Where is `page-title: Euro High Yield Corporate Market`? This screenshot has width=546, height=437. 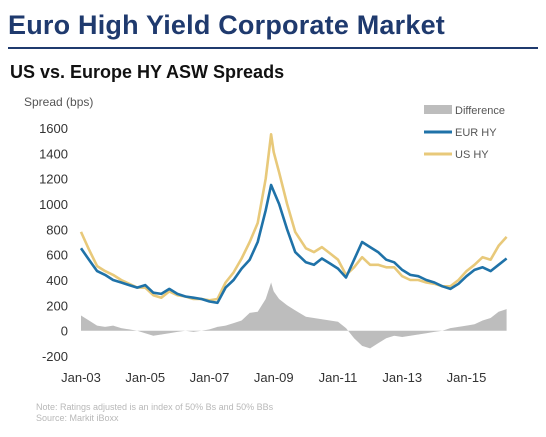 page-title: Euro High Yield Corporate Market is located at coordinates (226, 25).